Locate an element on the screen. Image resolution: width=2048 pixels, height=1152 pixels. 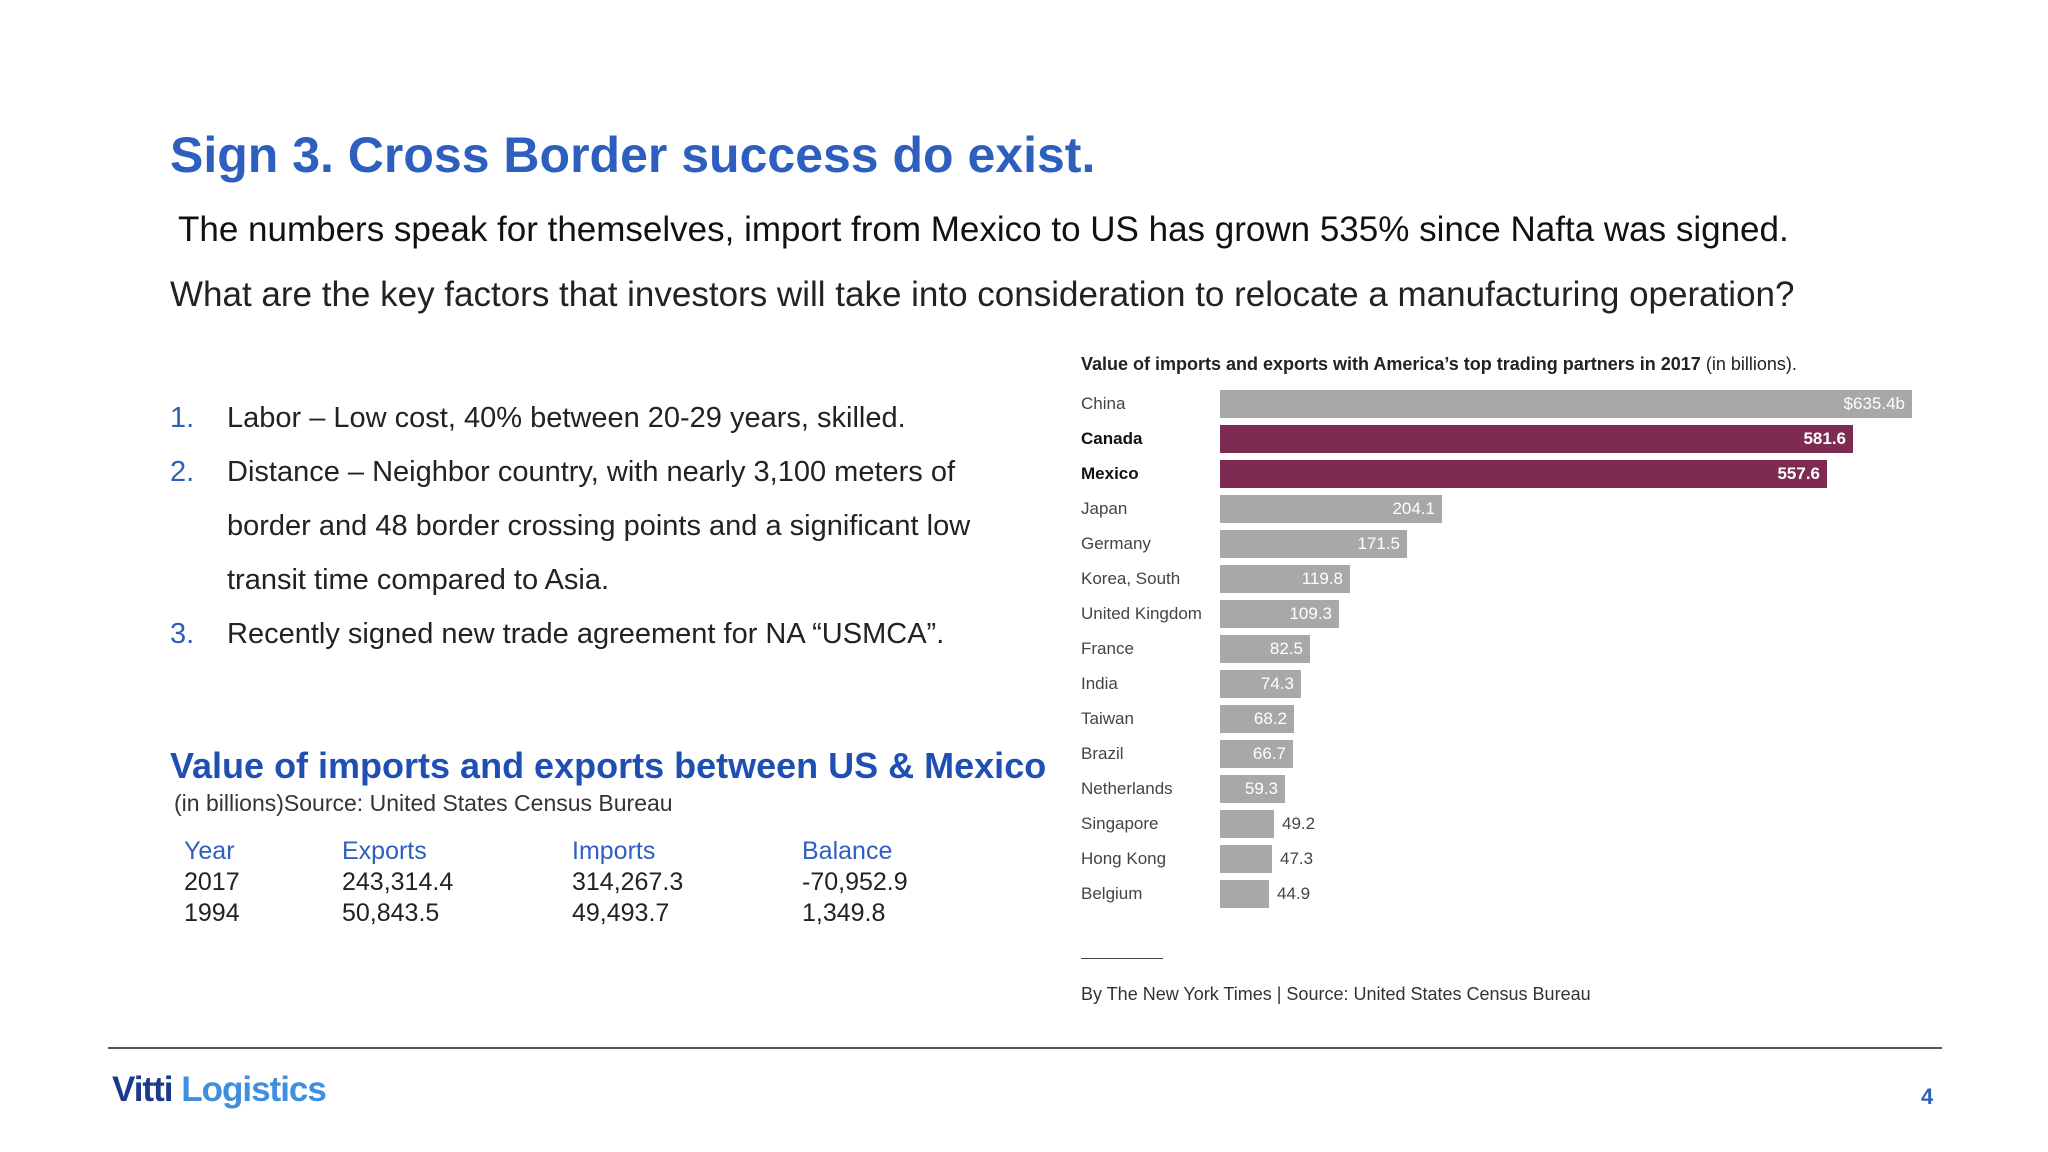
table-cell: -70,952.9 is located at coordinates (855, 882).